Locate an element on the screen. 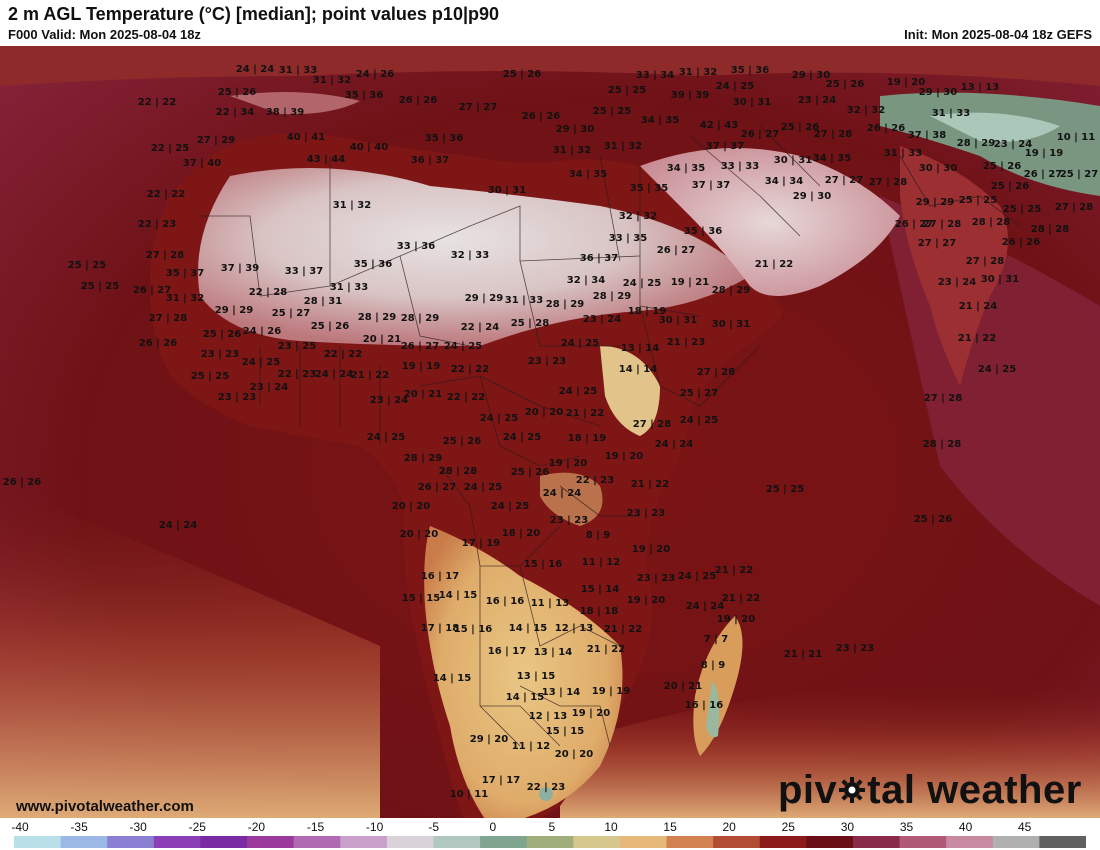  point-value-label: 16 | 17 is located at coordinates (440, 576).